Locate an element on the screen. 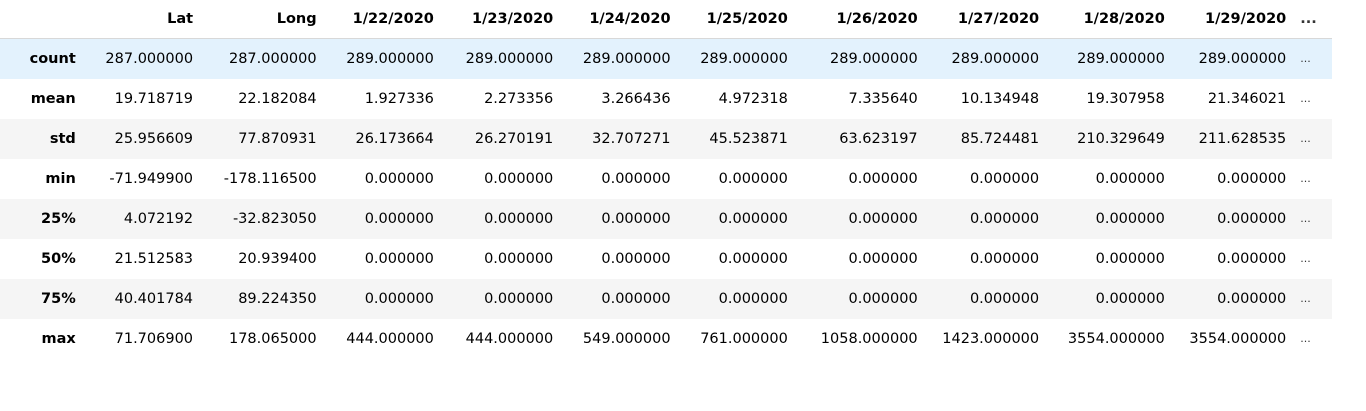 The width and height of the screenshot is (1366, 411). table-cell: 549.000000 is located at coordinates (626, 338).